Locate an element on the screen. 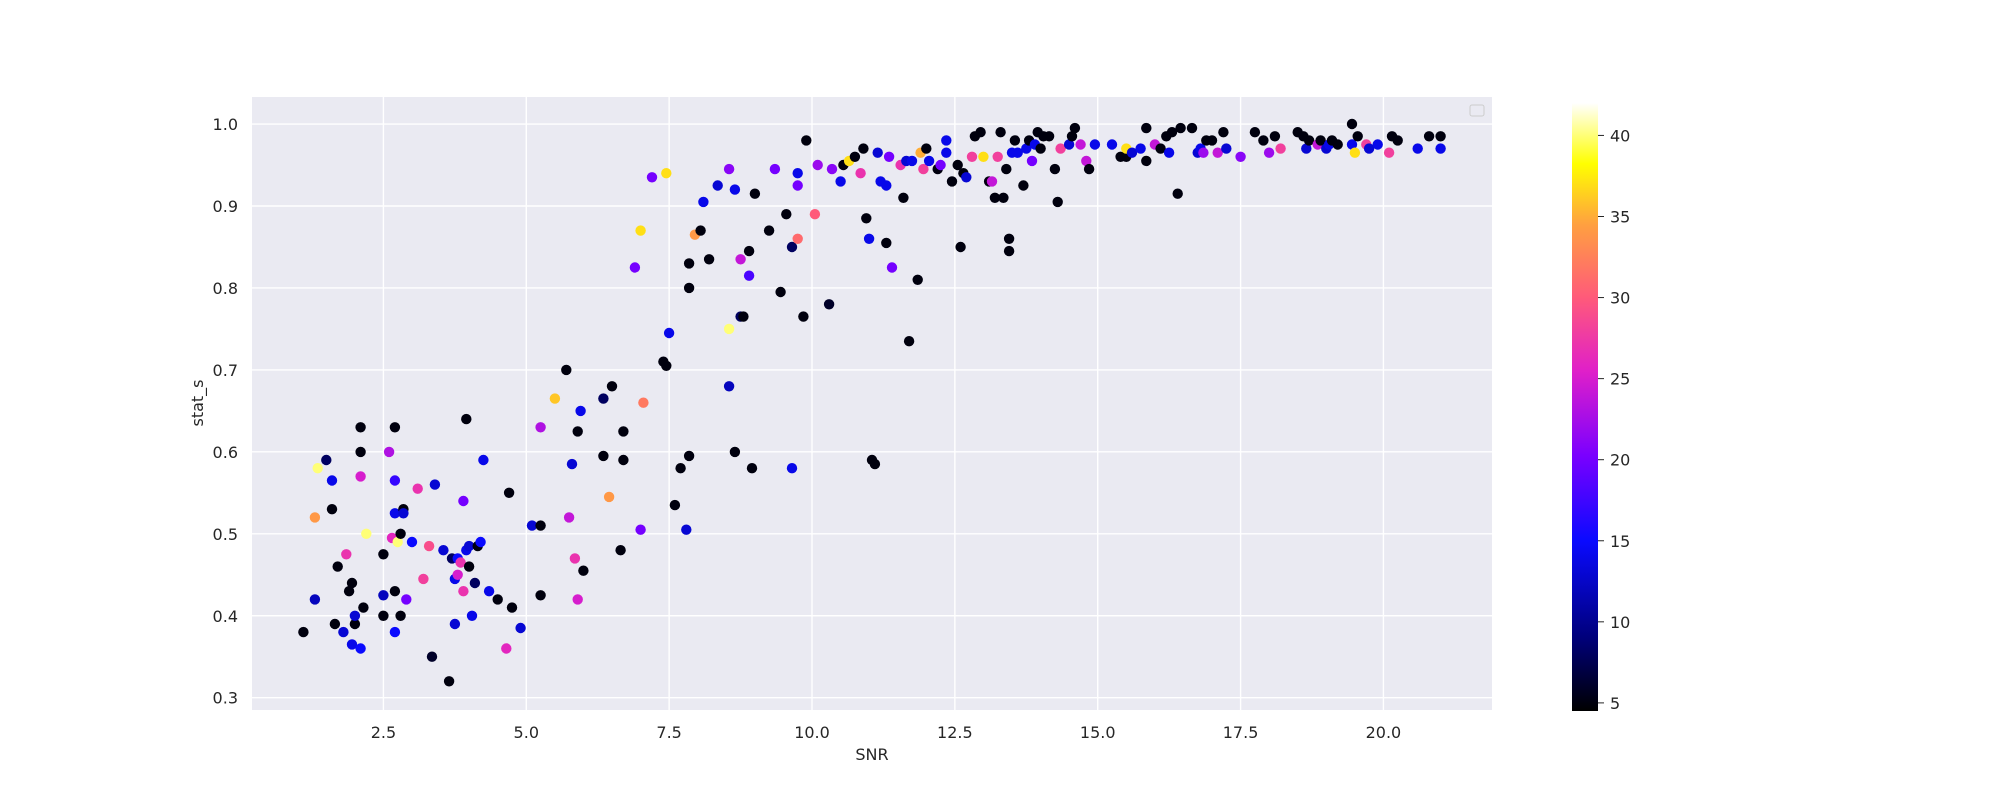 The height and width of the screenshot is (800, 2000). colorbar-tick-label: 25 is located at coordinates (1620, 379).